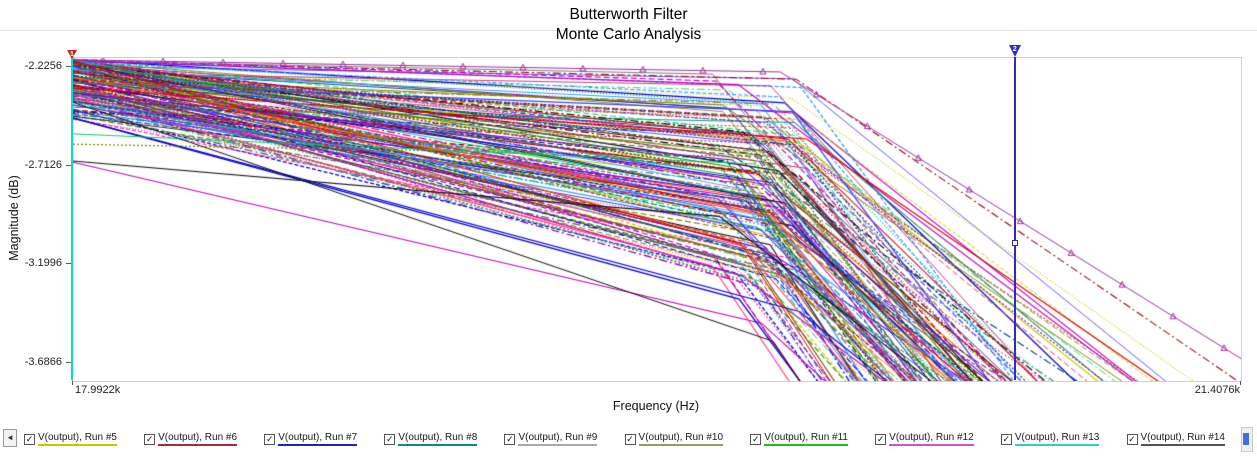 Image resolution: width=1257 pixels, height=468 pixels. I want to click on legend-label-wrap: V(output), Run #14, so click(1183, 439).